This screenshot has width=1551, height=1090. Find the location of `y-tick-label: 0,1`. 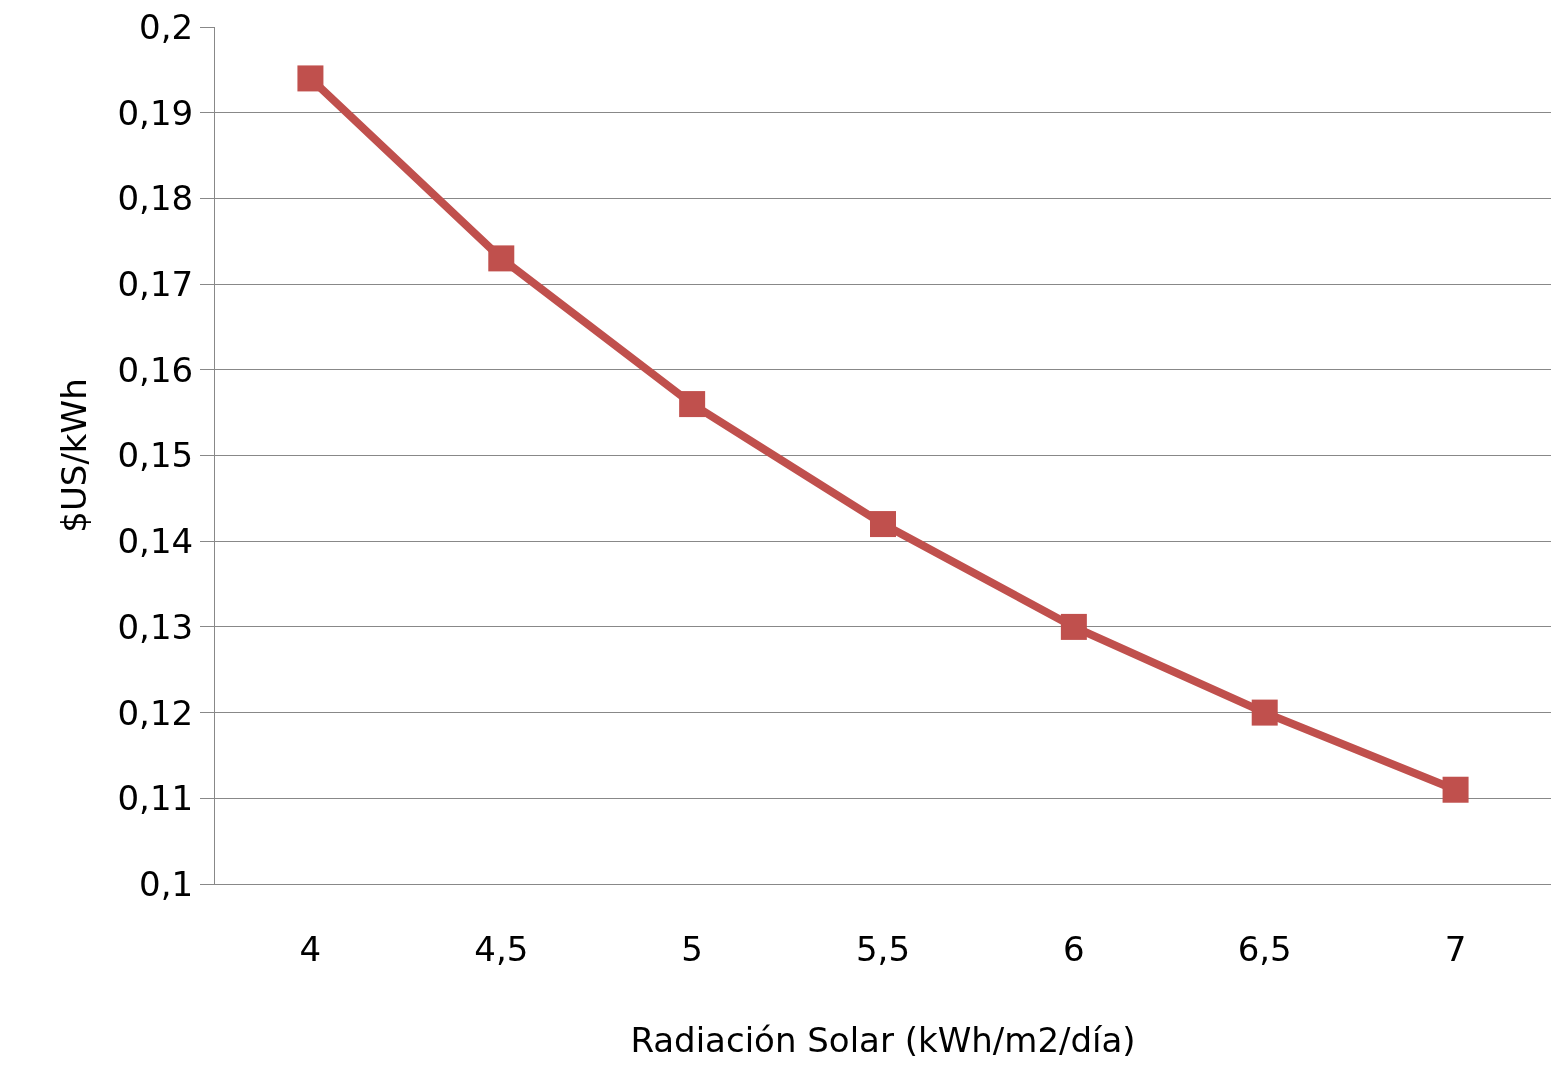

y-tick-label: 0,1 is located at coordinates (166, 883).